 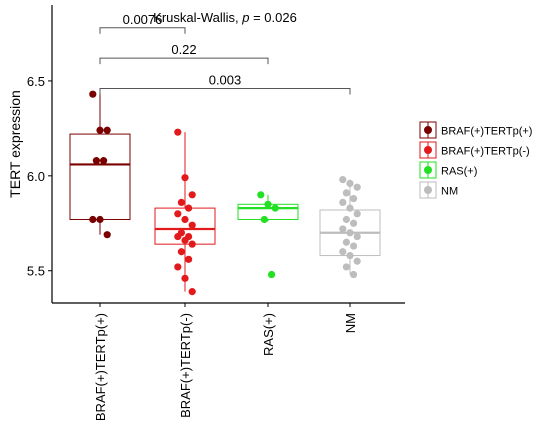 I want to click on legend-label: NM, so click(x=449, y=192).